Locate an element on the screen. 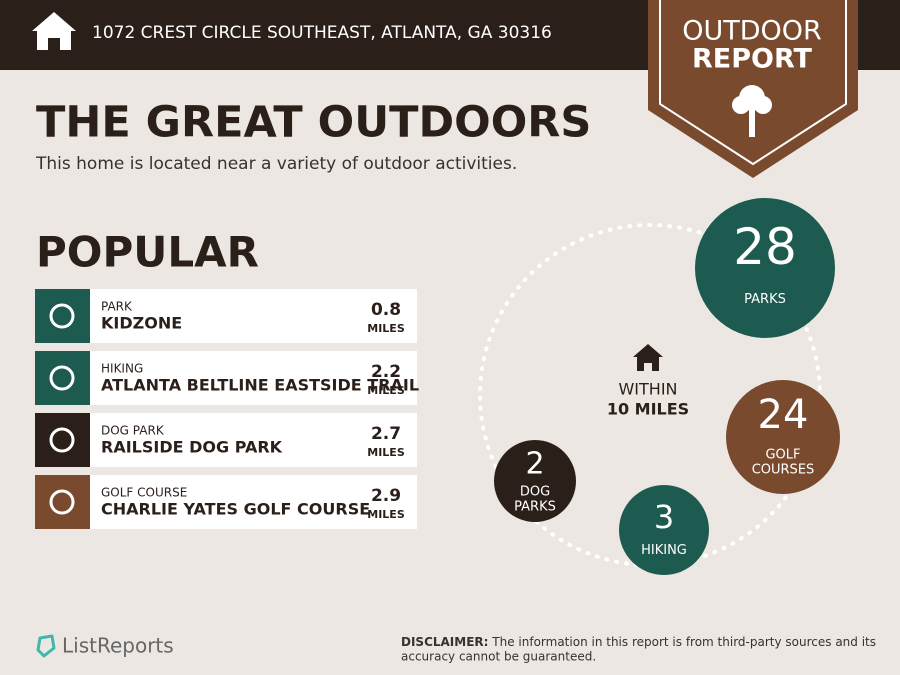  tree-icon is located at coordinates (752, 111).